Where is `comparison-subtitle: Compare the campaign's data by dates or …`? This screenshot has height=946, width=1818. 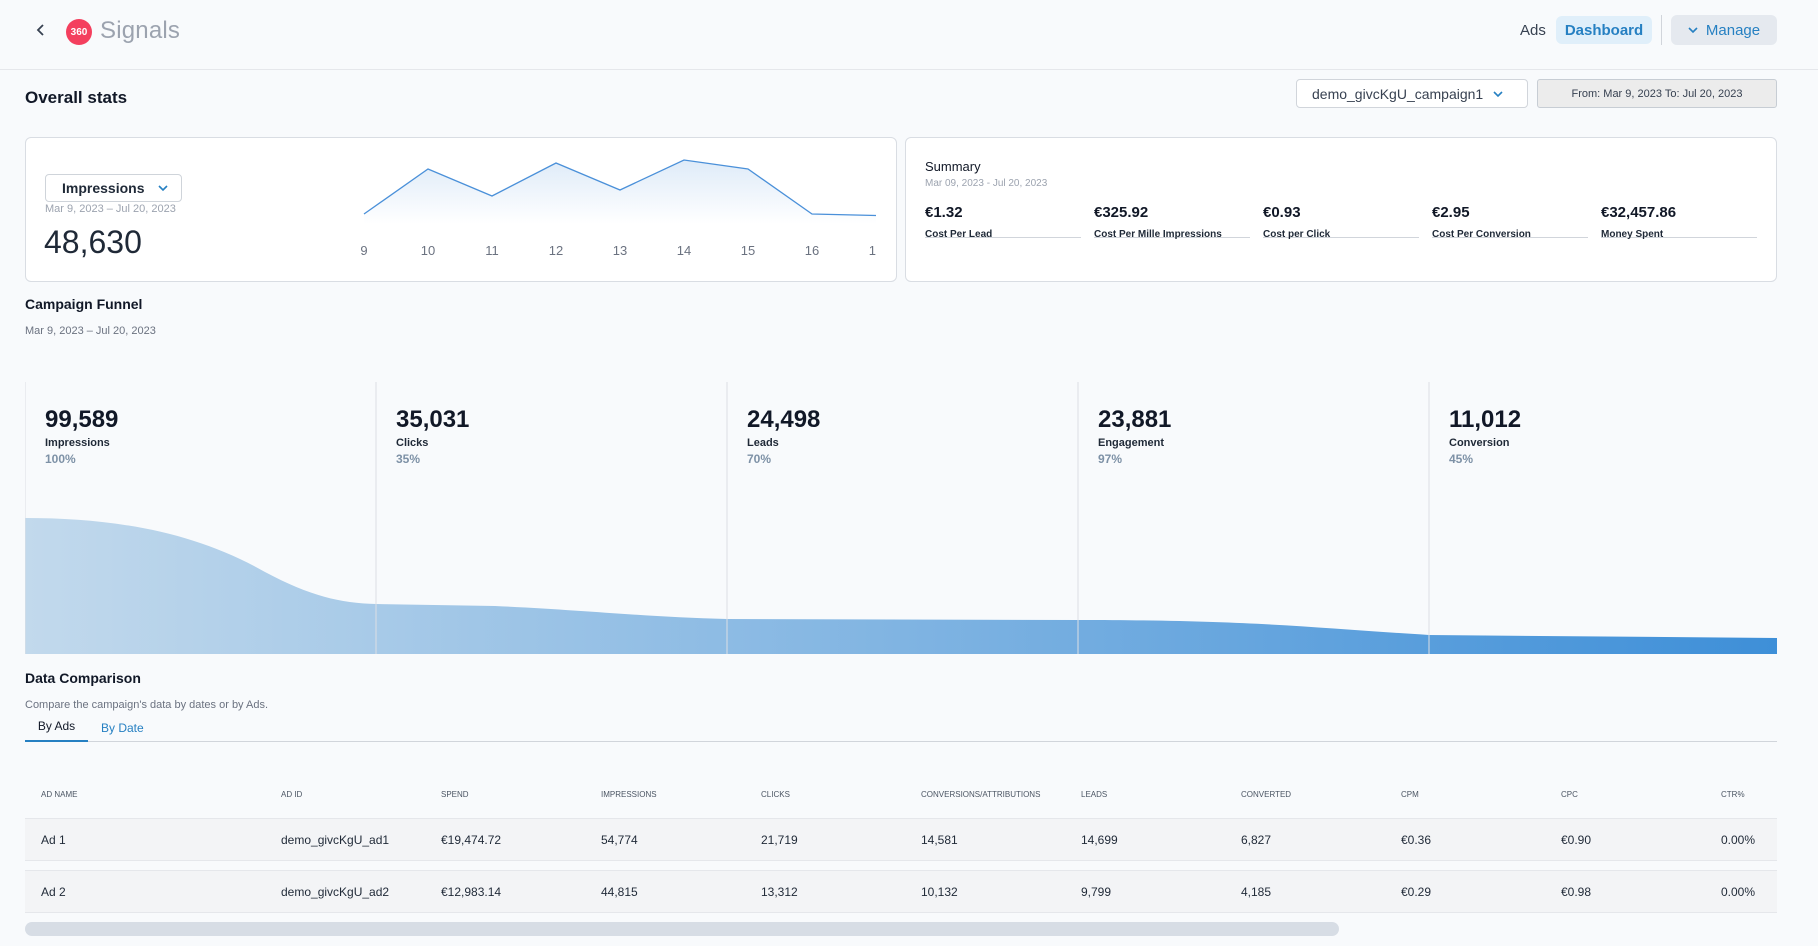
comparison-subtitle: Compare the campaign's data by dates or … is located at coordinates (147, 705).